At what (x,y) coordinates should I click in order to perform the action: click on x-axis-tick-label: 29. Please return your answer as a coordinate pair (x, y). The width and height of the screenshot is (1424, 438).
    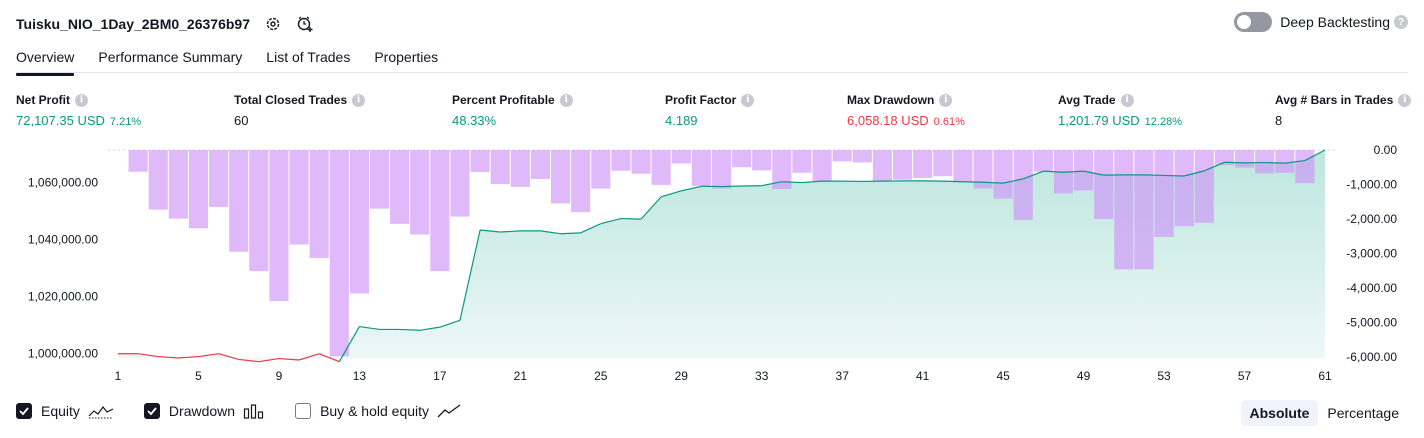
    Looking at the image, I should click on (682, 376).